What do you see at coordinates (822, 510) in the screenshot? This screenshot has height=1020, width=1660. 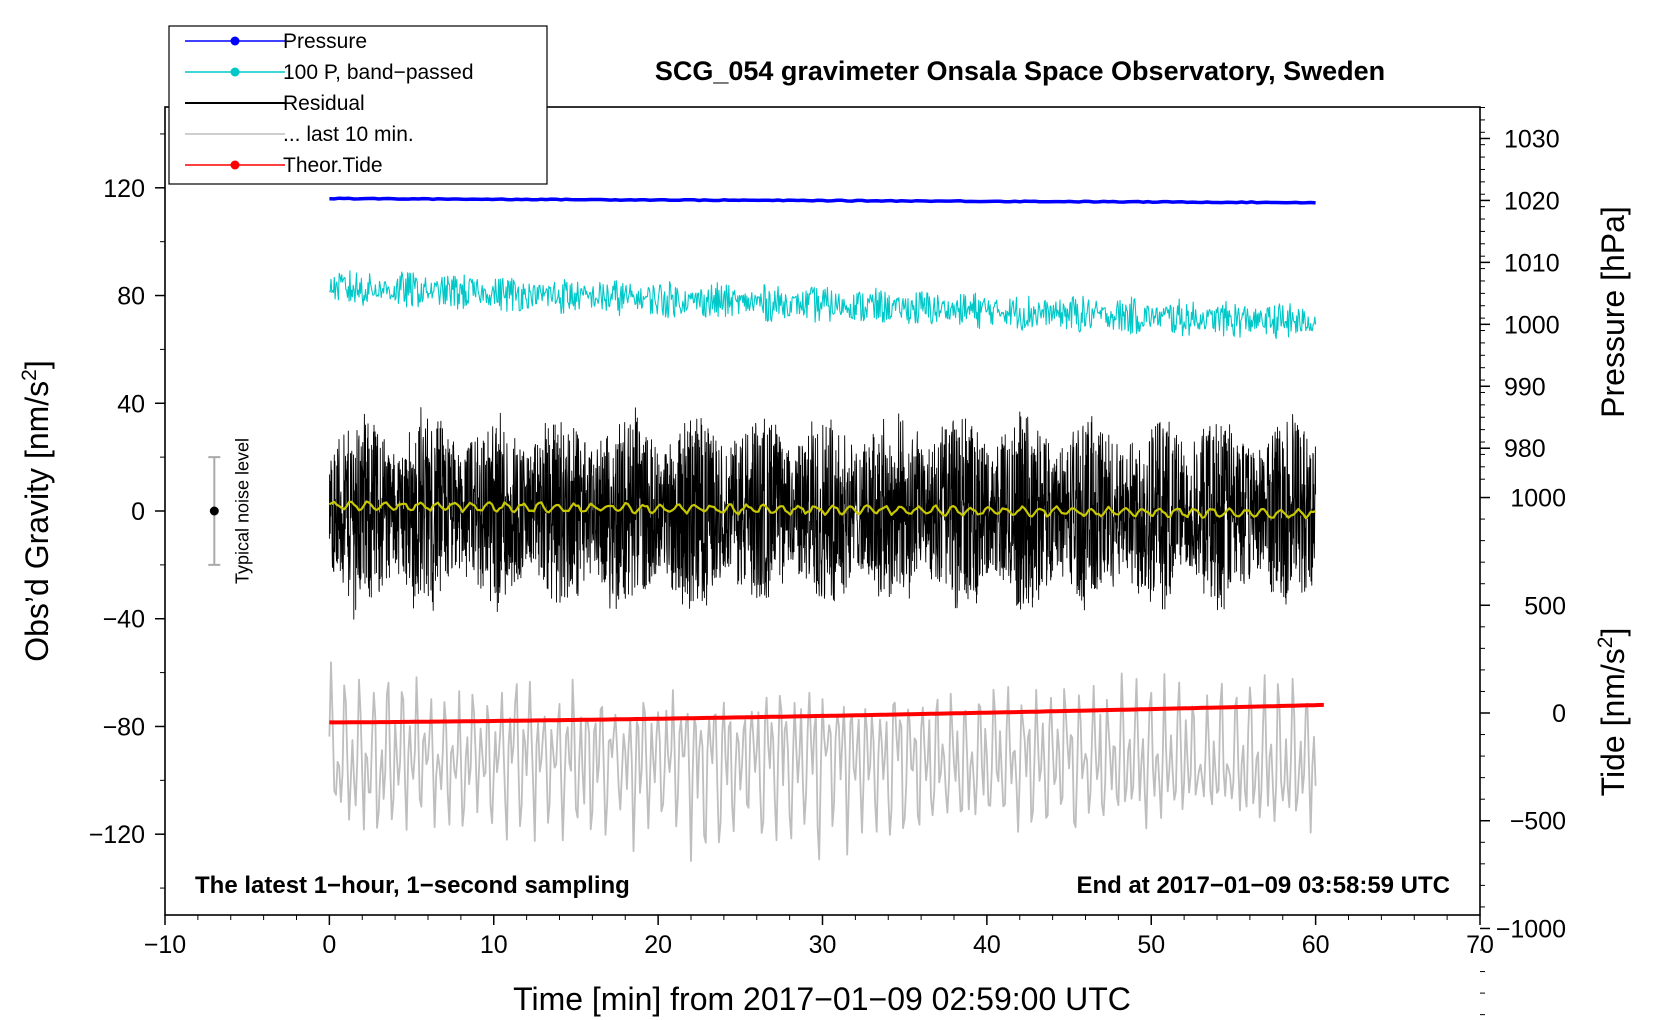 I see `series-residual-smoothed` at bounding box center [822, 510].